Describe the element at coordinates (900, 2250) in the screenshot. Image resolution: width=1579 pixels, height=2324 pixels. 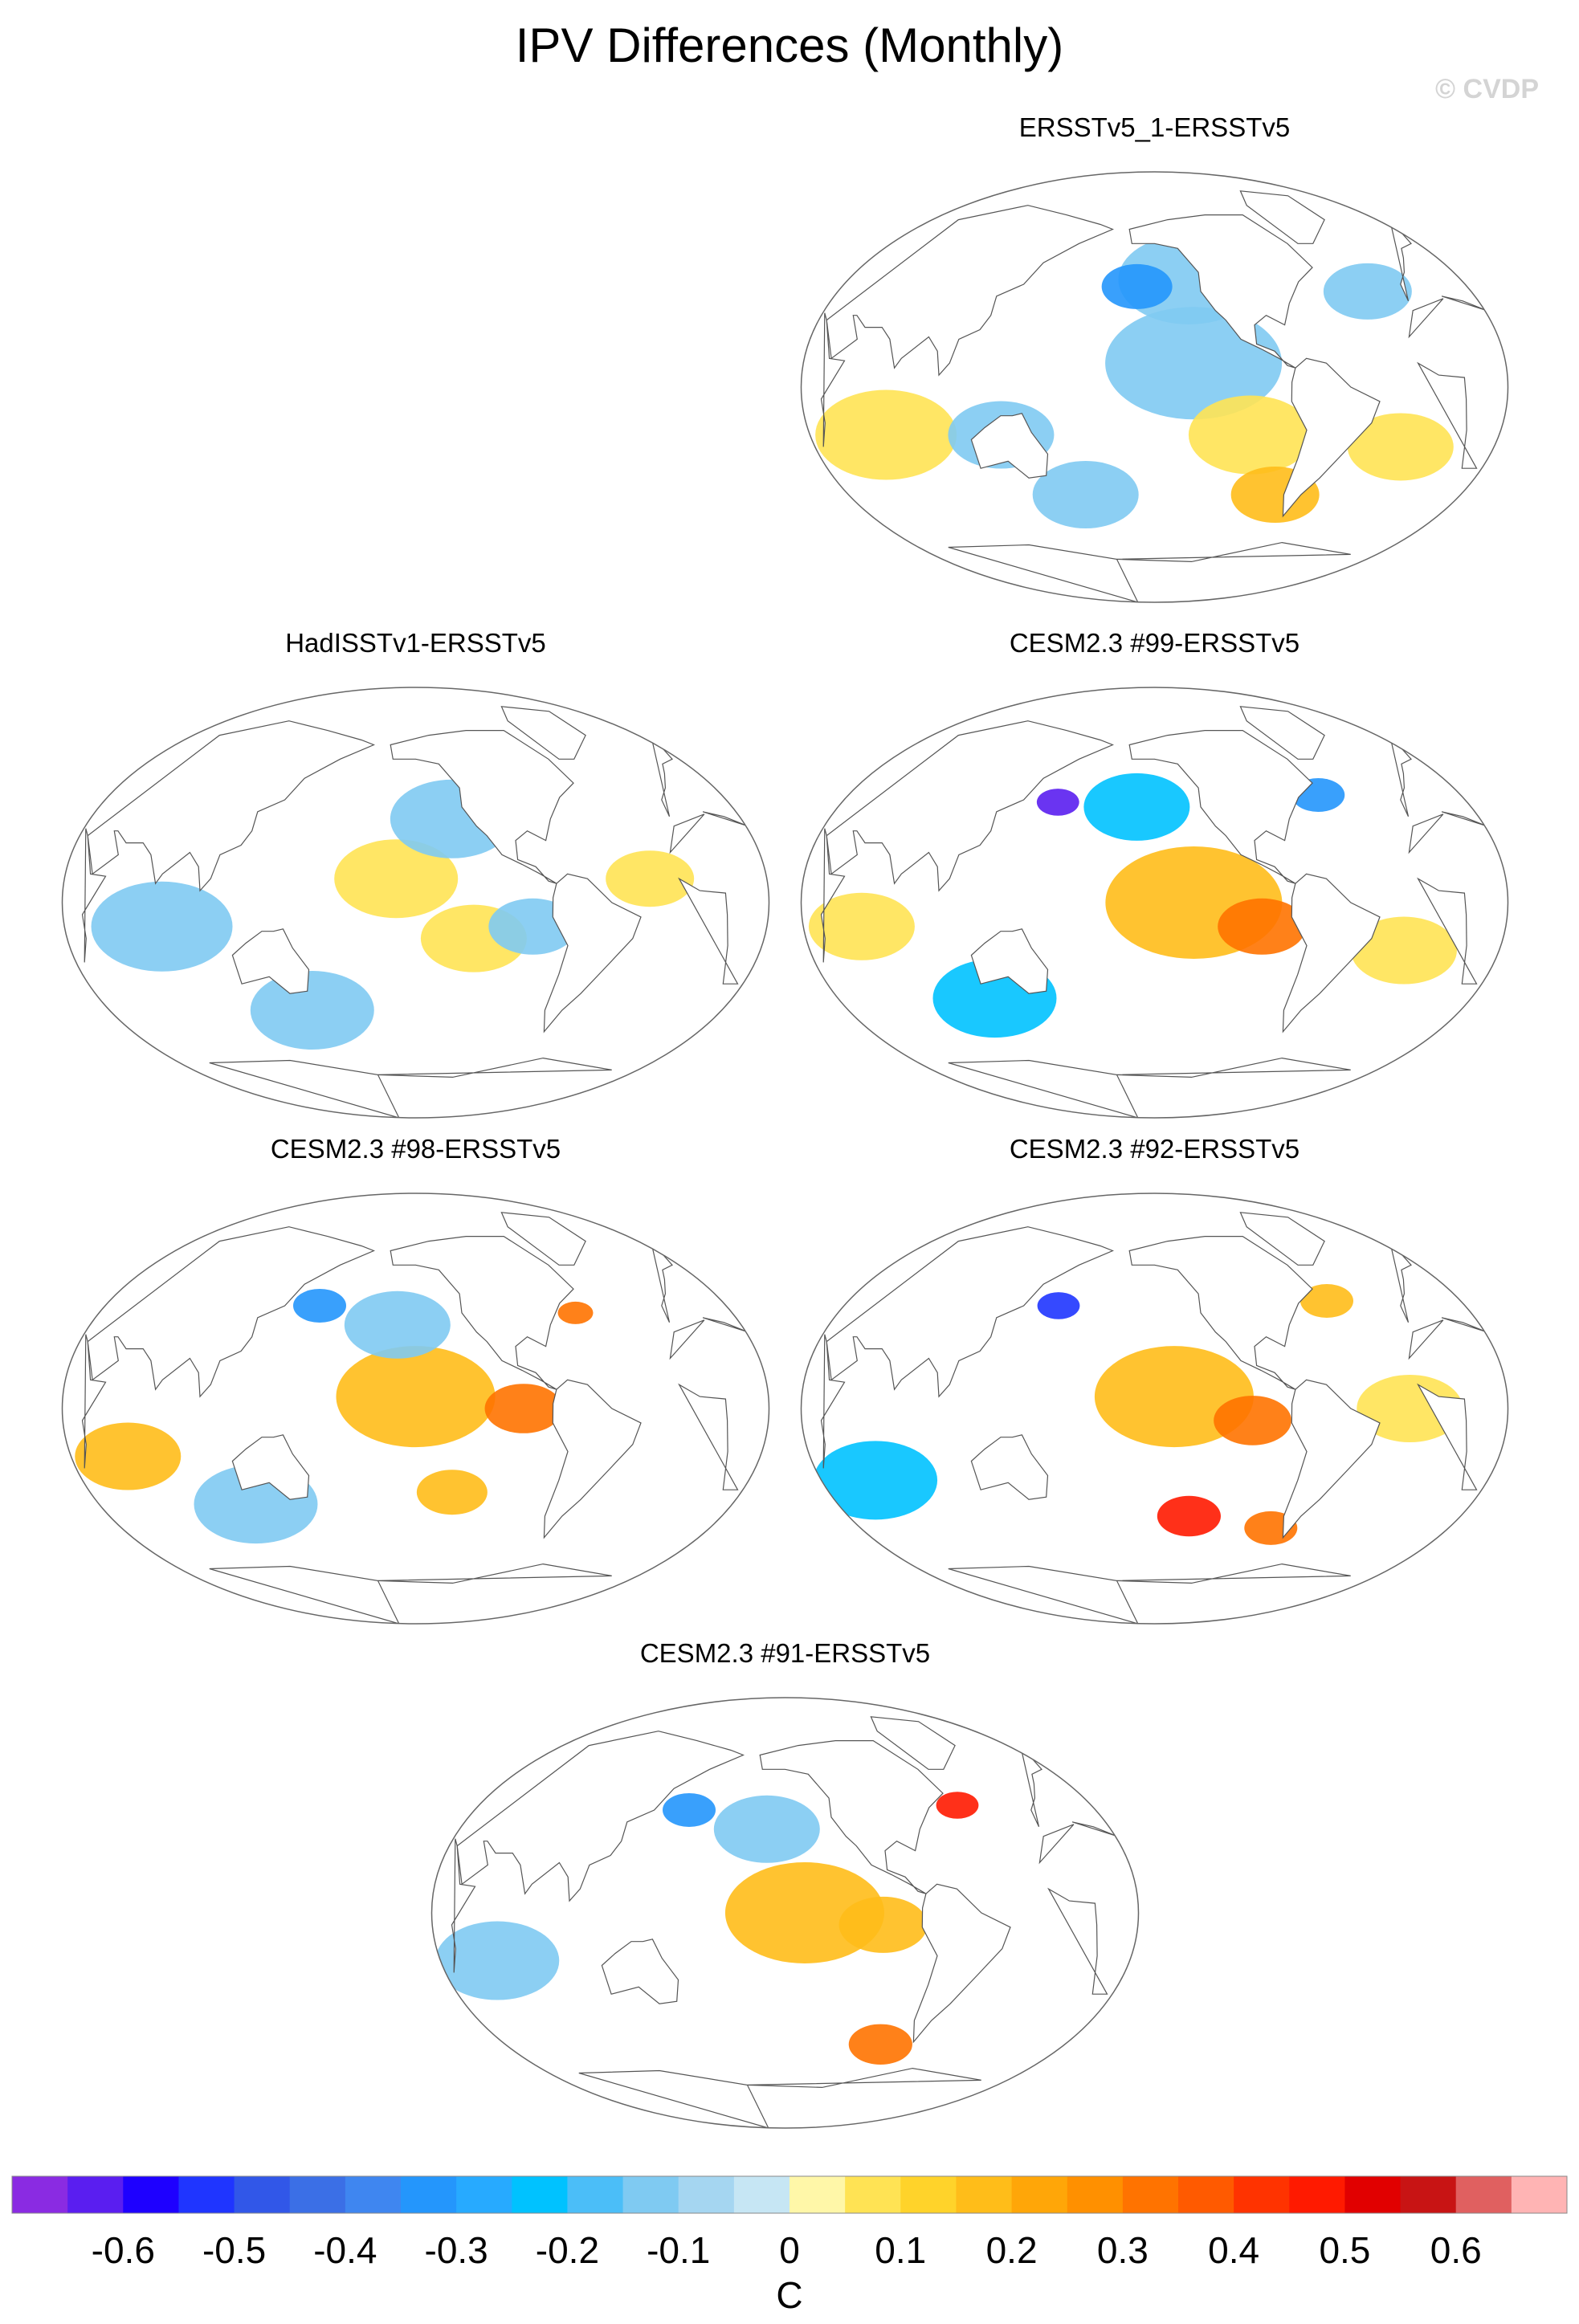
I see `colorbar-tick-label: 0.1` at that location.